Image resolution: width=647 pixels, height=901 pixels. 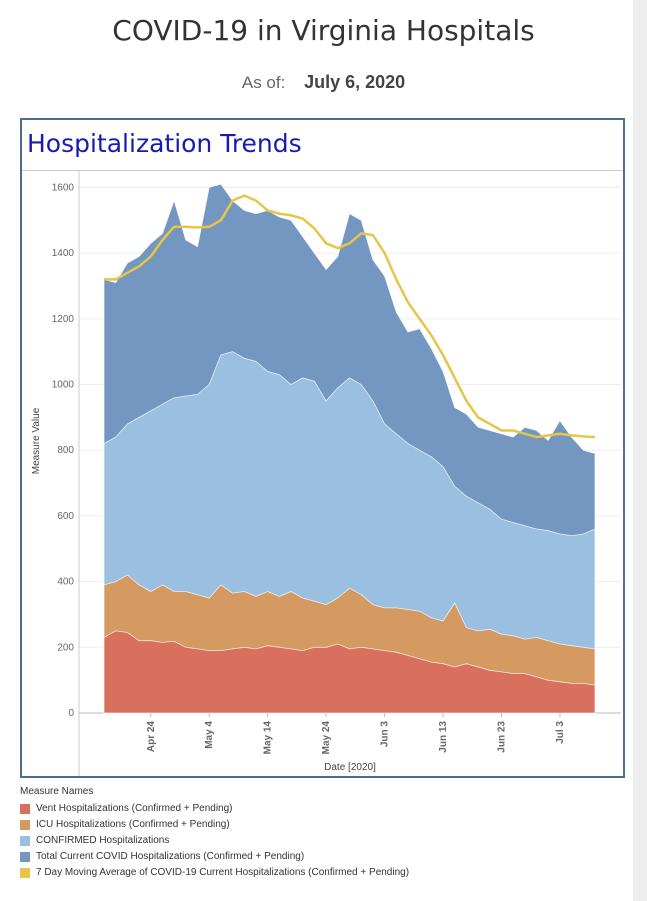 I want to click on series-area, so click(x=349, y=672).